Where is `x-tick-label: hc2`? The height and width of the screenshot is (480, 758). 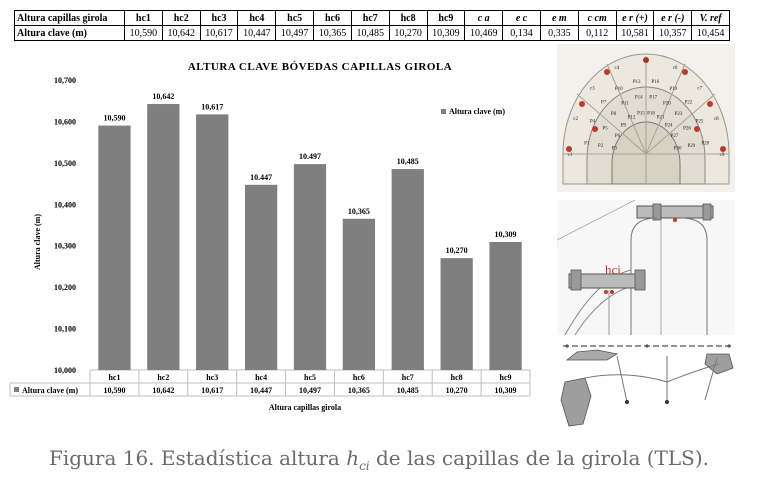 x-tick-label: hc2 is located at coordinates (163, 377).